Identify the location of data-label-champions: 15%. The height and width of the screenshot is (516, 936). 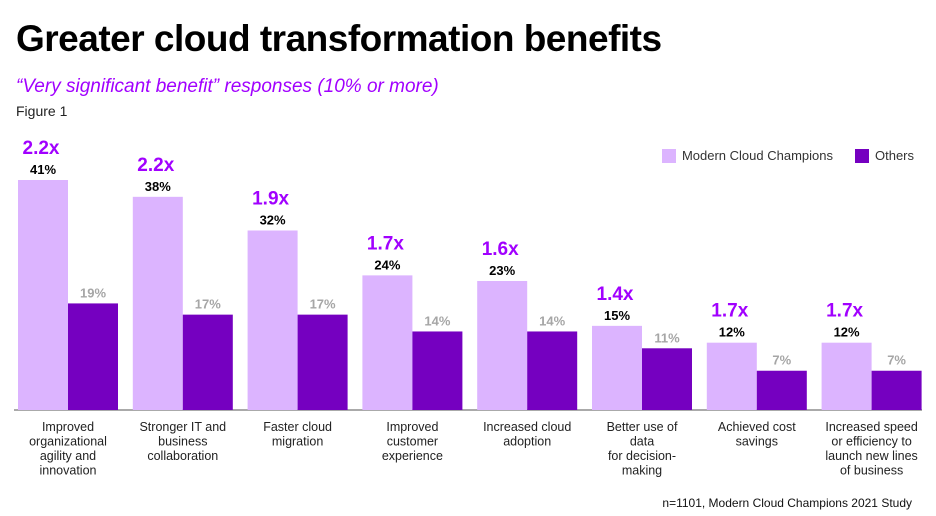
(617, 315).